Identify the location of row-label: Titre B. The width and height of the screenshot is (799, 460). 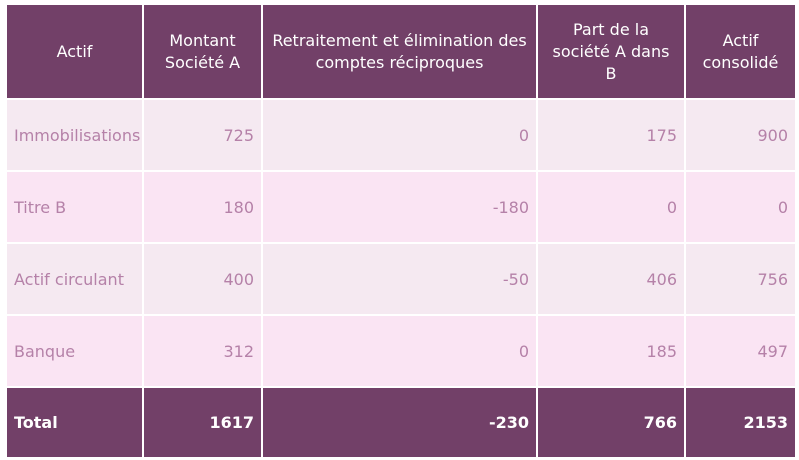
(74, 207).